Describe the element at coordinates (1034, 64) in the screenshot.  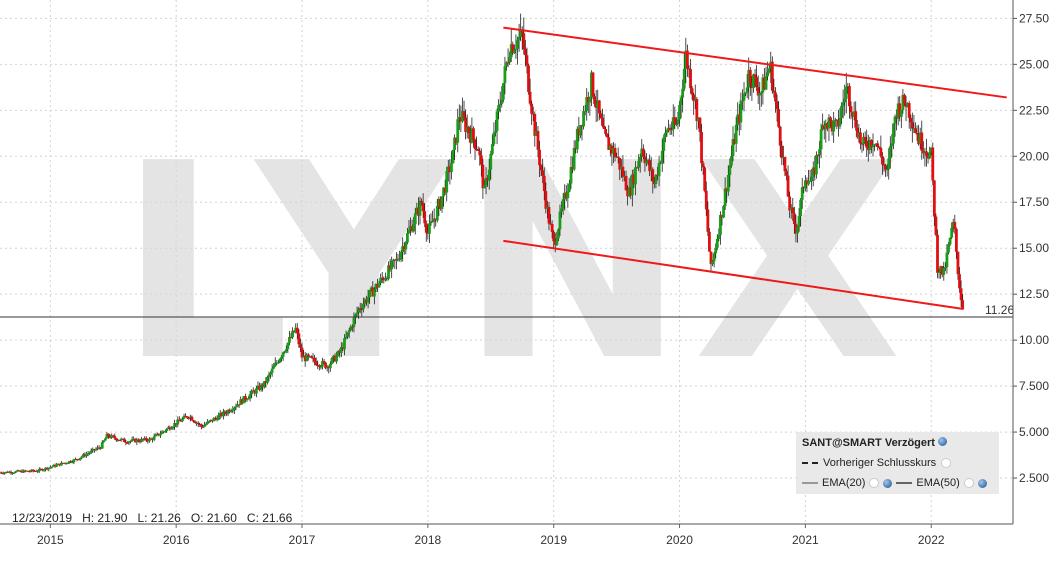
I see `y-tick-label: 25.00` at that location.